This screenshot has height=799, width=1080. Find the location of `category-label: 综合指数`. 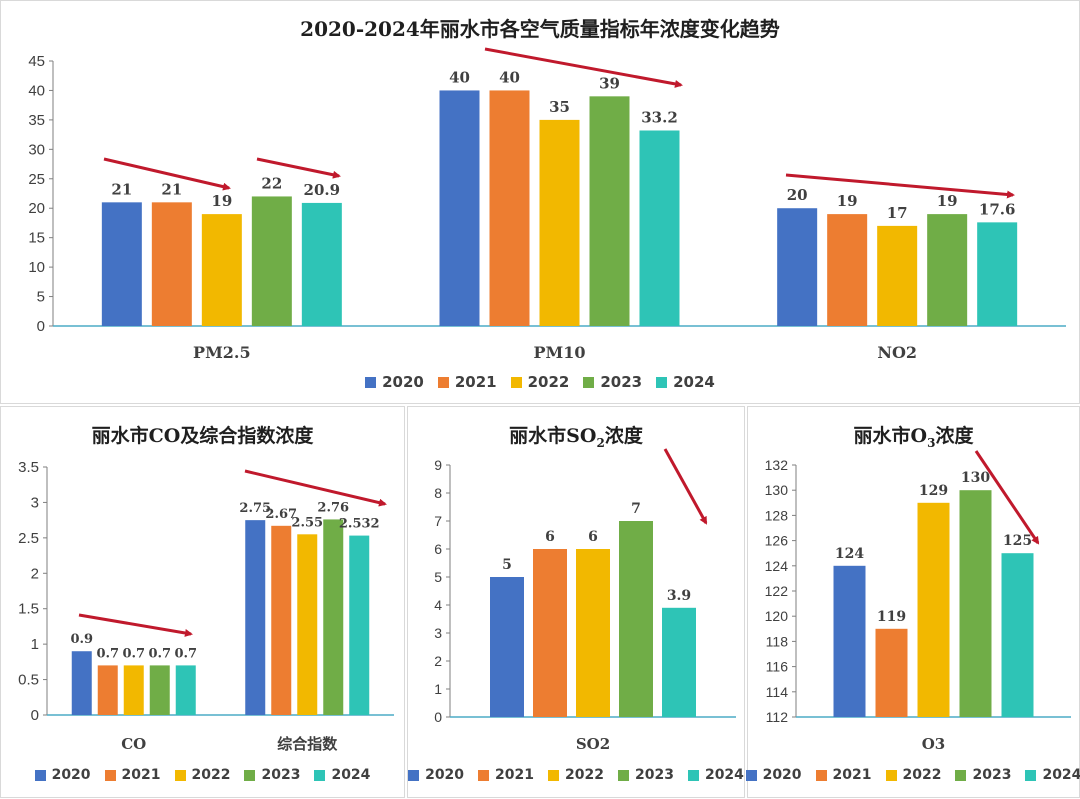

category-label: 综合指数 is located at coordinates (307, 744).